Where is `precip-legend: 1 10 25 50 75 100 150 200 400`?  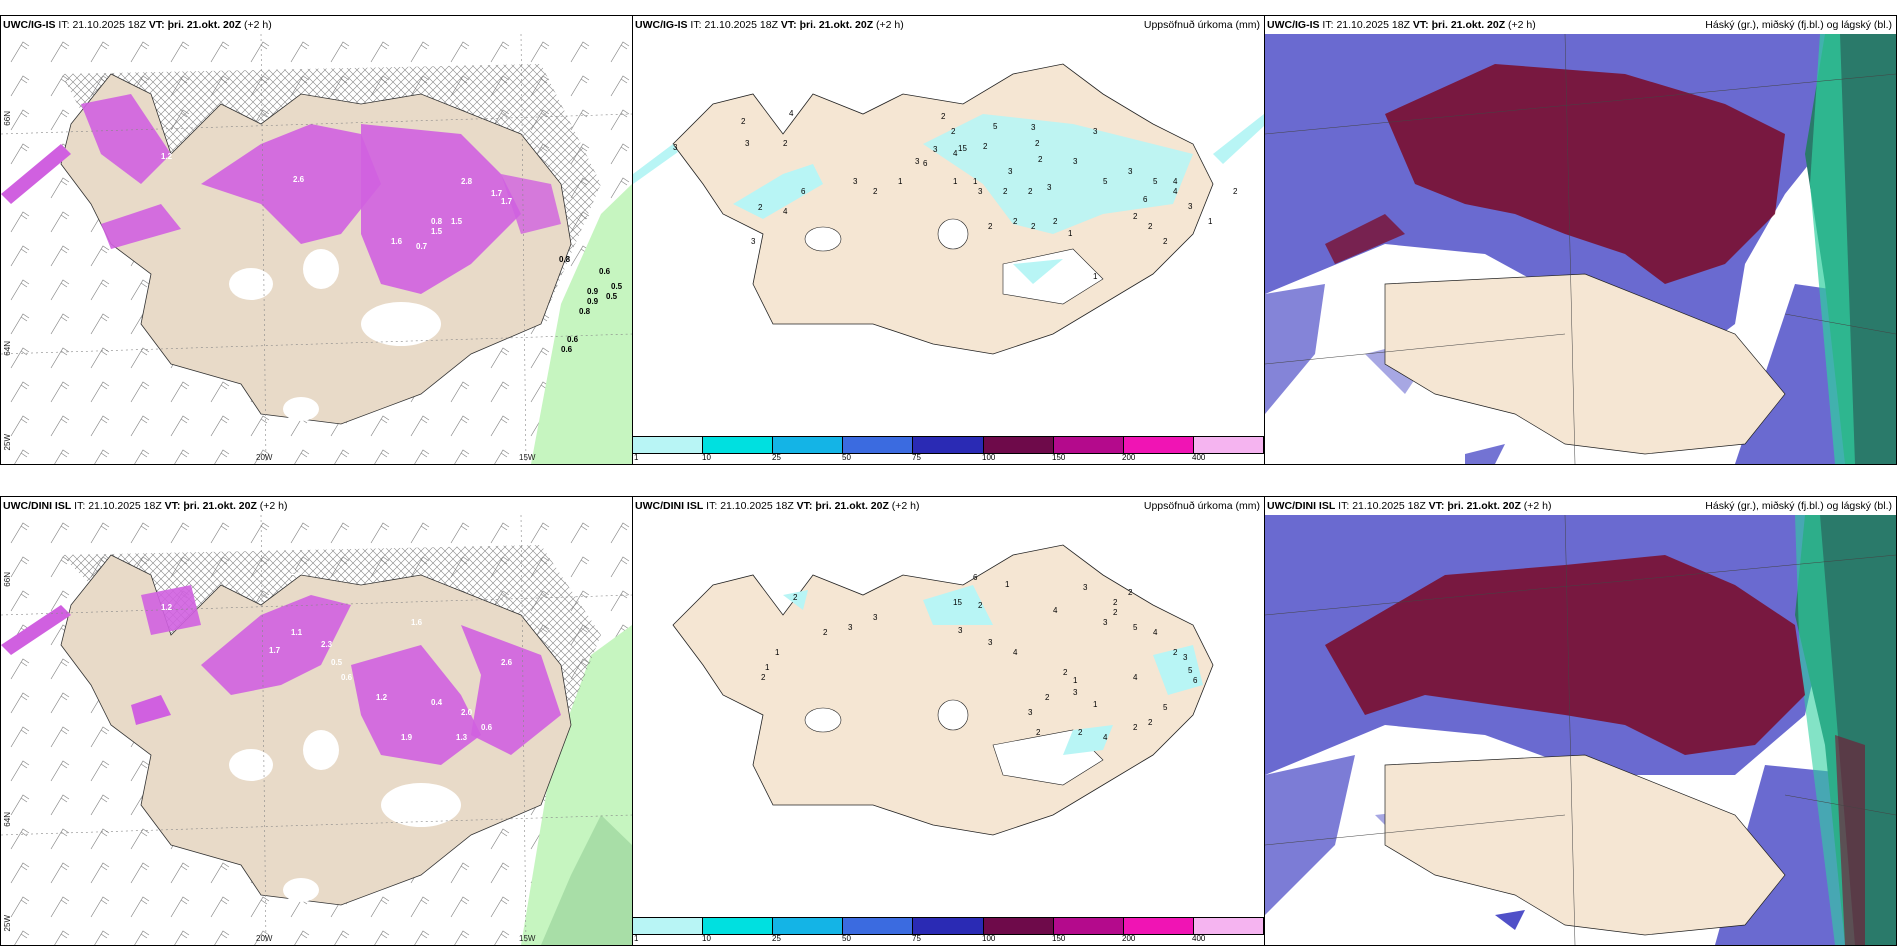 precip-legend: 1 10 25 50 75 100 150 200 400 is located at coordinates (948, 931).